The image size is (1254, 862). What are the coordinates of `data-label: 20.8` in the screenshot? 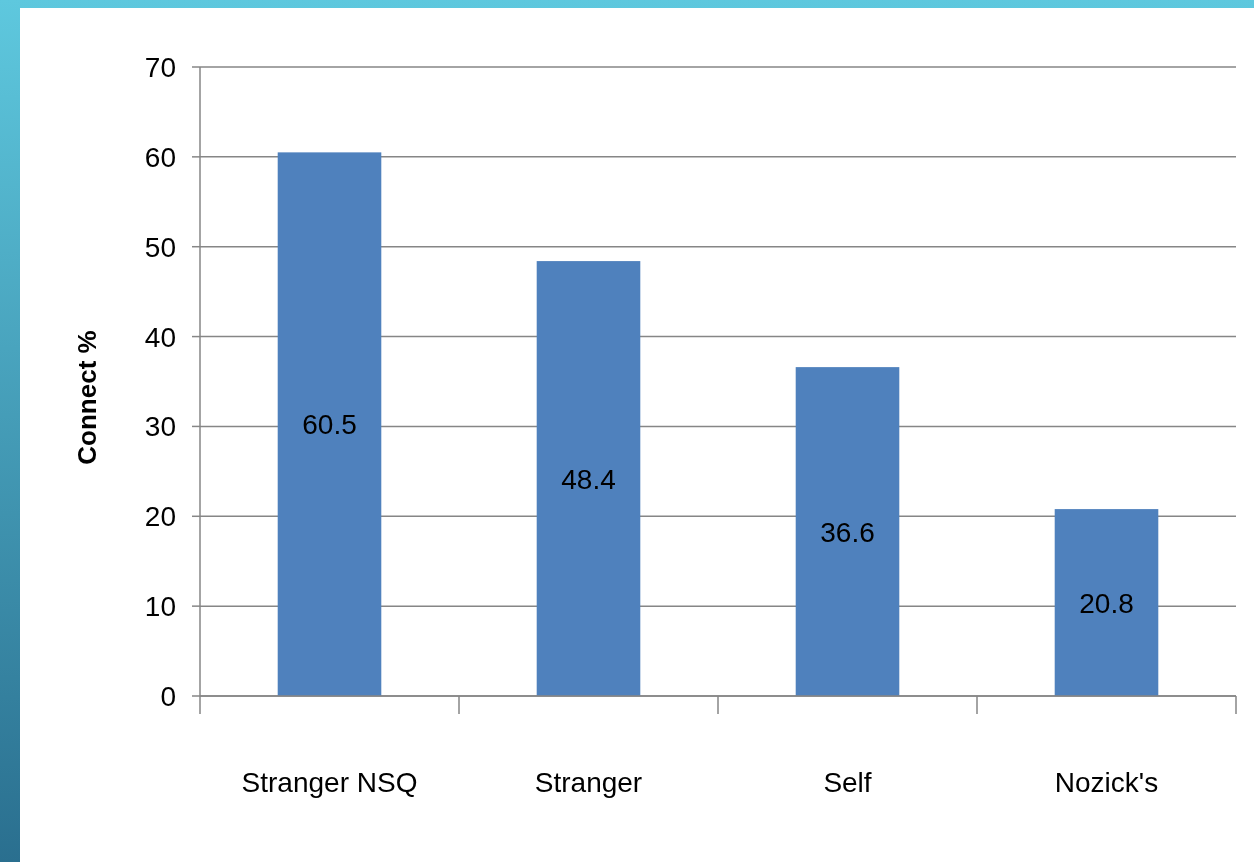 It's located at (1106, 603).